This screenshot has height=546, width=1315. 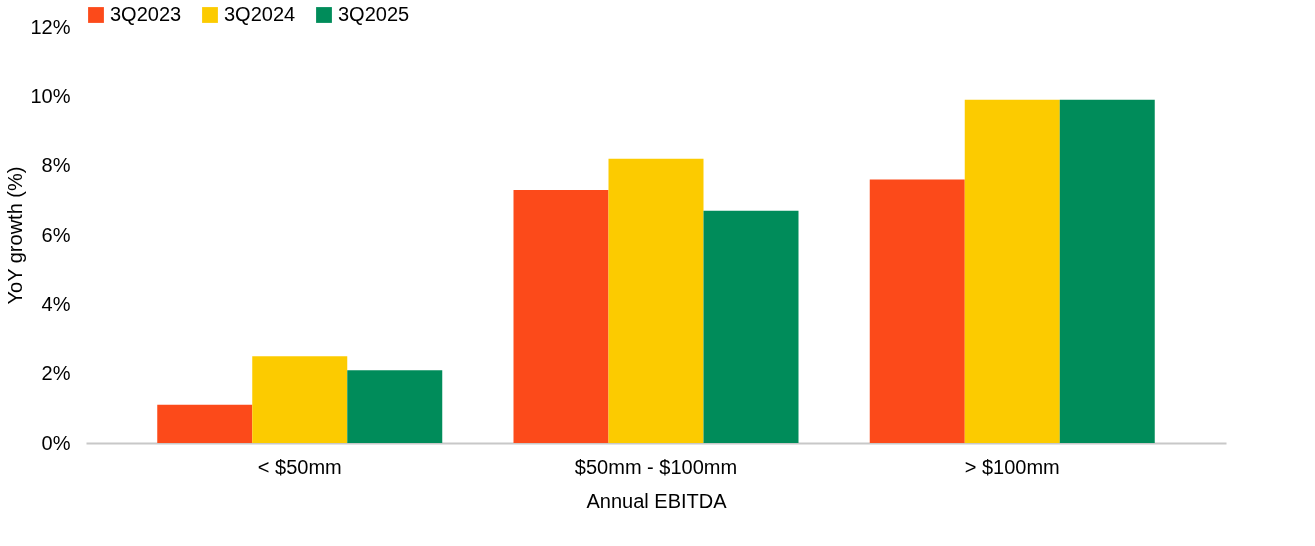 What do you see at coordinates (299, 466) in the screenshot?
I see `x-tick-label: < $50mm` at bounding box center [299, 466].